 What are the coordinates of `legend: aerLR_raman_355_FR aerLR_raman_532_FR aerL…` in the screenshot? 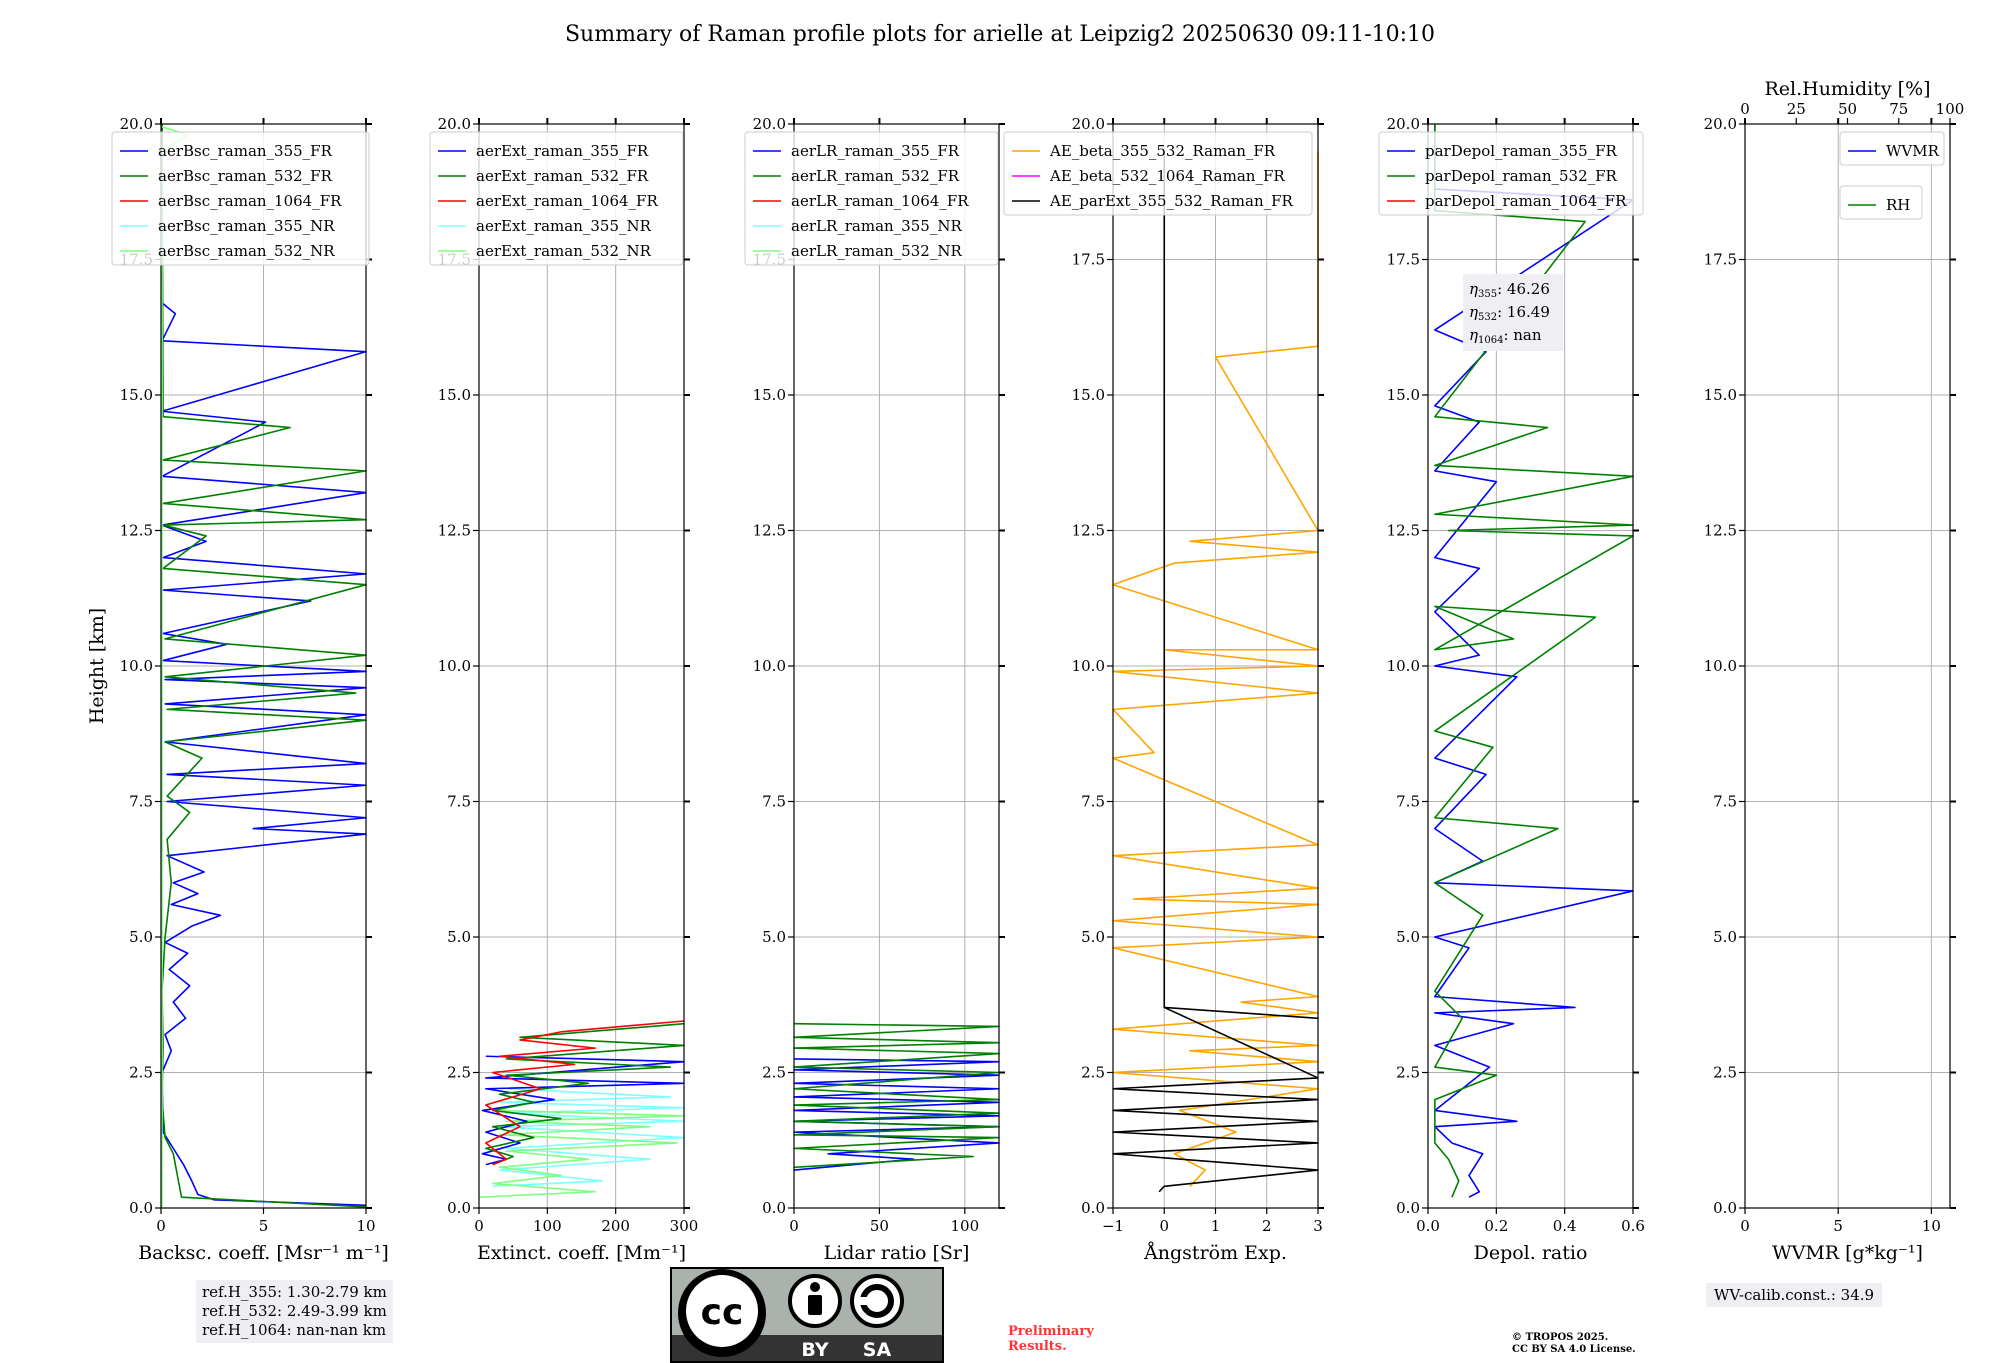 It's located at (871, 198).